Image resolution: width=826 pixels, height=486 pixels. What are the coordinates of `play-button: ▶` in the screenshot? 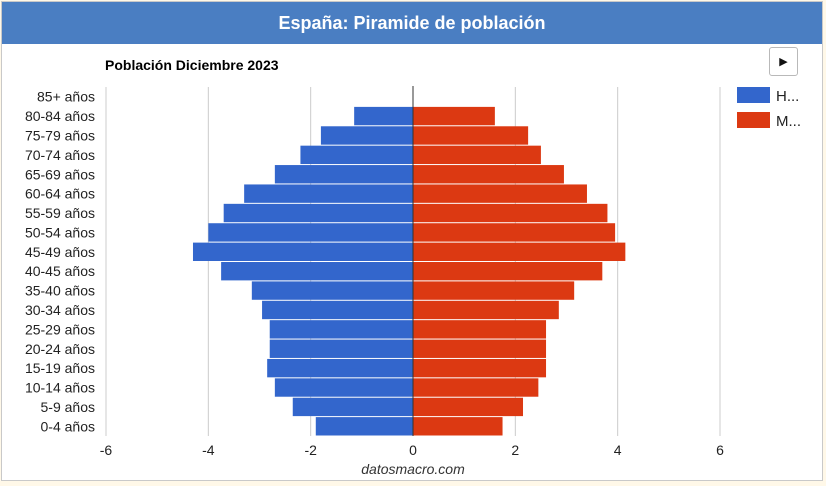 It's located at (783, 61).